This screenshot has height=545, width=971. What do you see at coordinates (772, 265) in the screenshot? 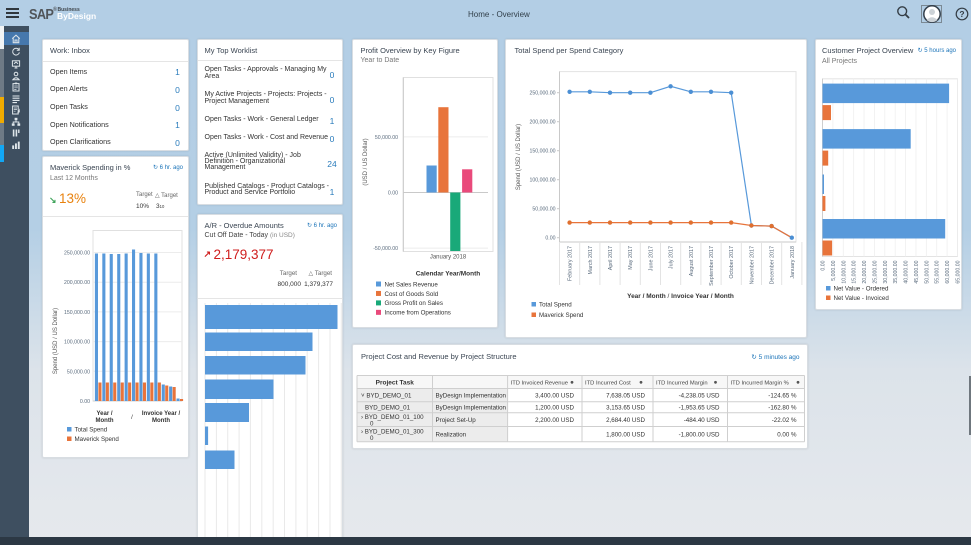
I see `svg-text: December 2017` at bounding box center [772, 265].